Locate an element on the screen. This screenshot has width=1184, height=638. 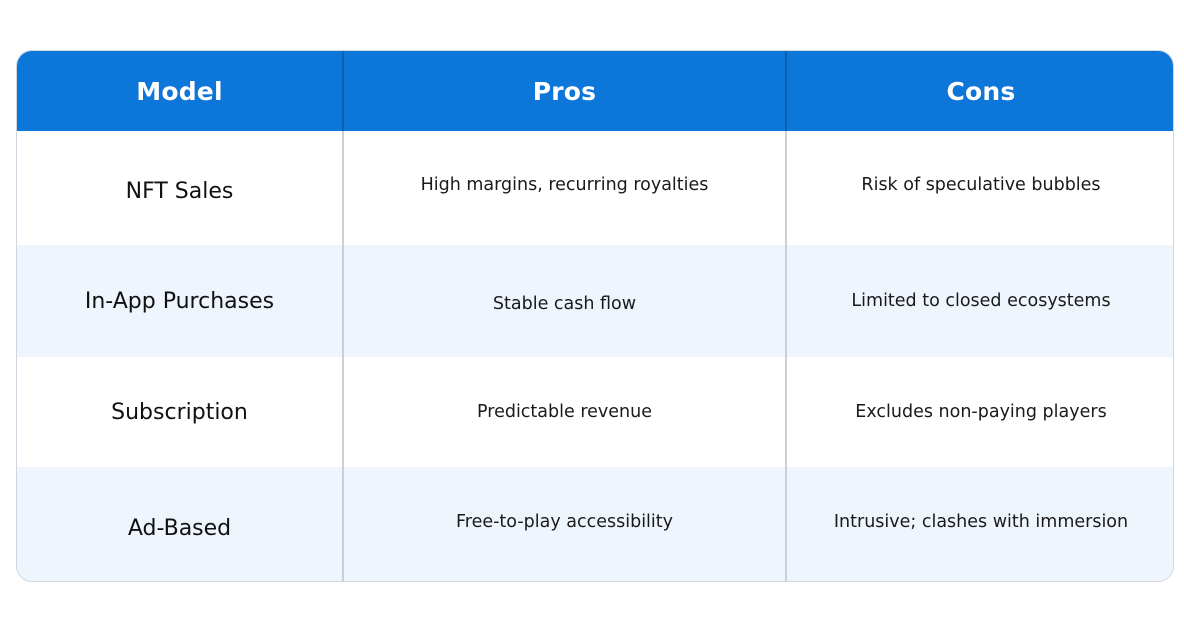
row-in-app-pros: Stable cash flow is located at coordinates (565, 301).